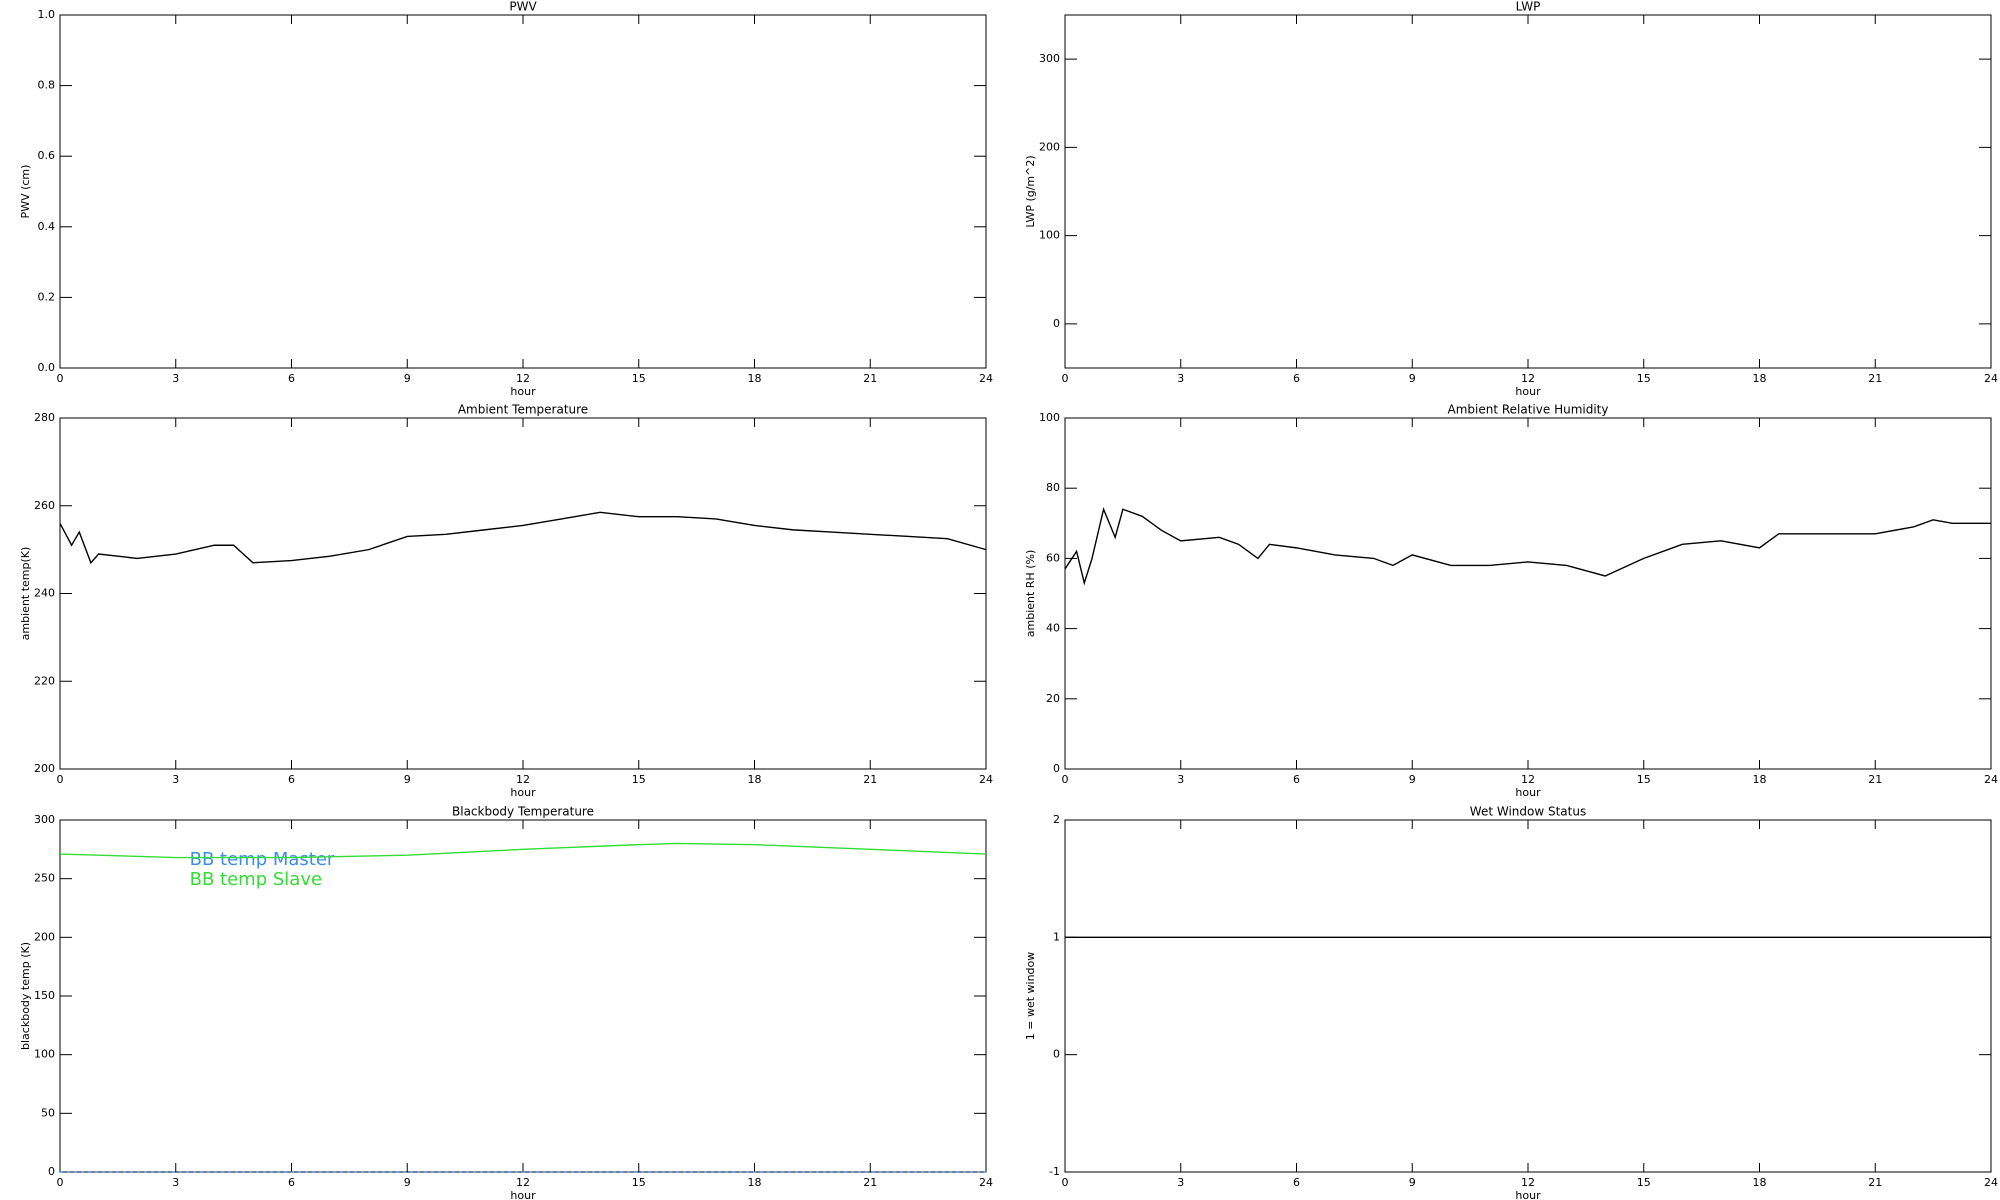 The image size is (2000, 1200). I want to click on y-tick-label: 280, so click(44, 417).